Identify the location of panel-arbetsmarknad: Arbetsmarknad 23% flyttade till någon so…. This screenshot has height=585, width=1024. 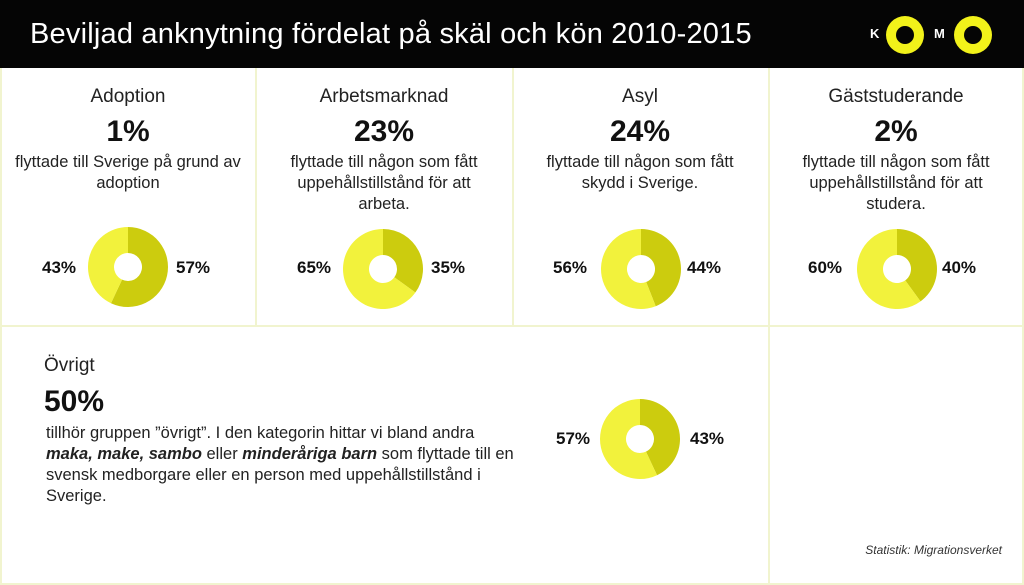
(384, 197).